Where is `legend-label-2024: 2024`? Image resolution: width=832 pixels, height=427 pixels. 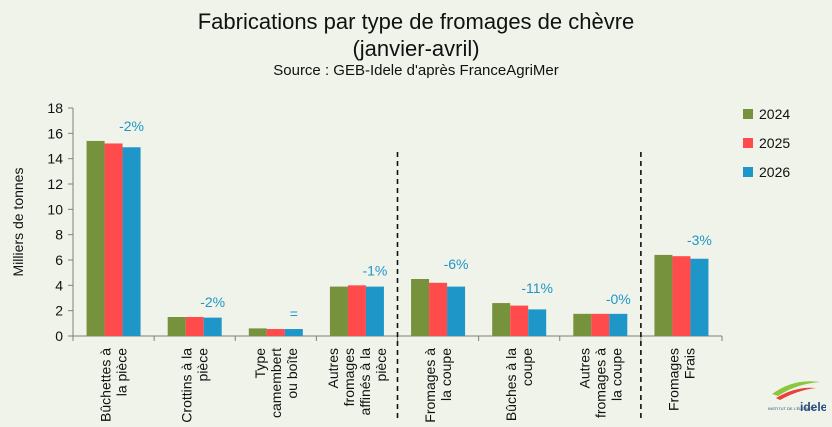
legend-label-2024: 2024 is located at coordinates (774, 114).